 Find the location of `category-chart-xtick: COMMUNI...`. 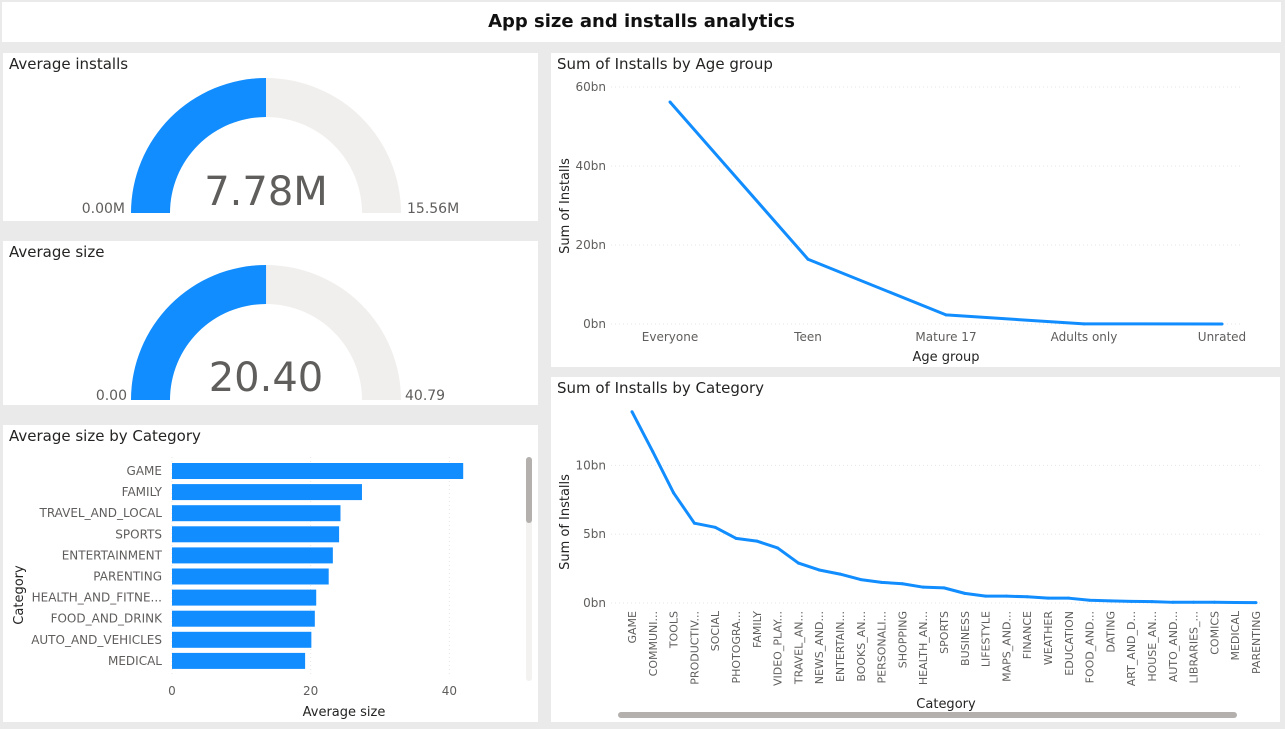

category-chart-xtick: COMMUNI... is located at coordinates (653, 643).